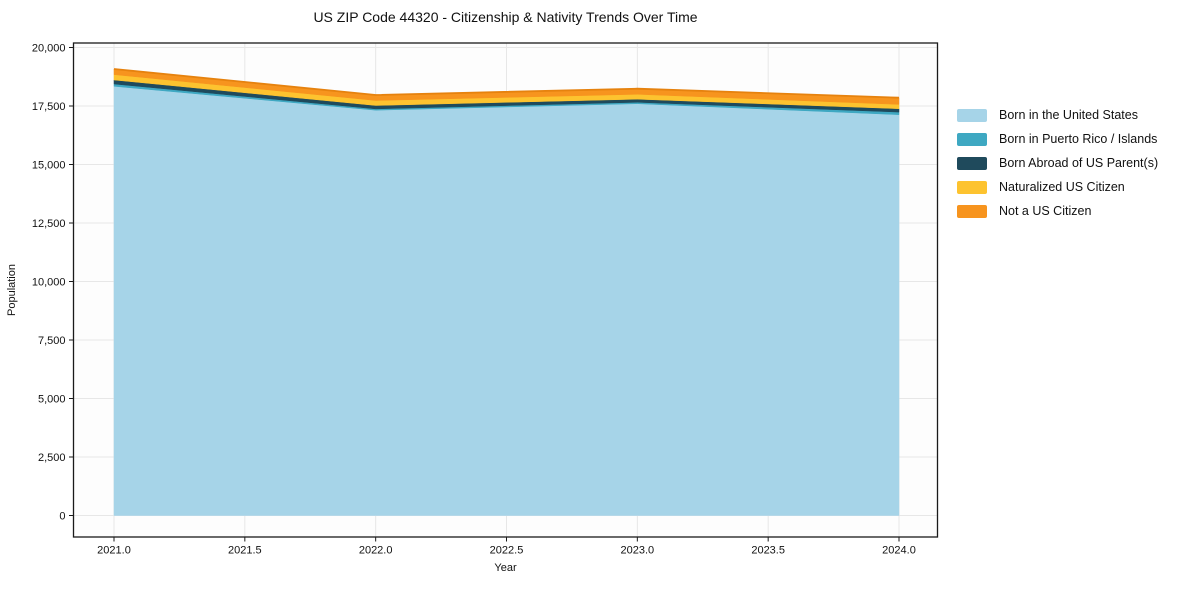 The width and height of the screenshot is (1189, 595). Describe the element at coordinates (1045, 211) in the screenshot. I see `legend-label: Not a US Citizen` at that location.